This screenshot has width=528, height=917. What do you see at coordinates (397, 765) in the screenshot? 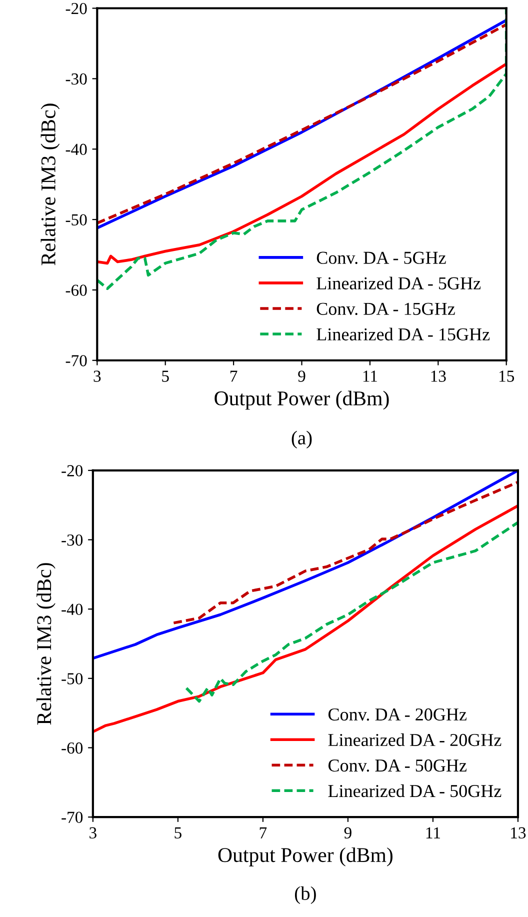
I see `legend-label: Conv. DA - 50GHz` at bounding box center [397, 765].